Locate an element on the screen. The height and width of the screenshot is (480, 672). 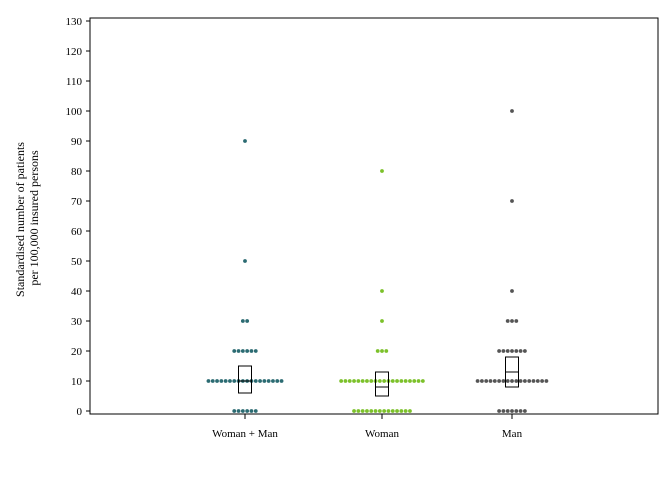
y-axis: 0 10 20 30 40 50 60 70 80 90 100 110 120 130 is located at coordinates (78, 217).